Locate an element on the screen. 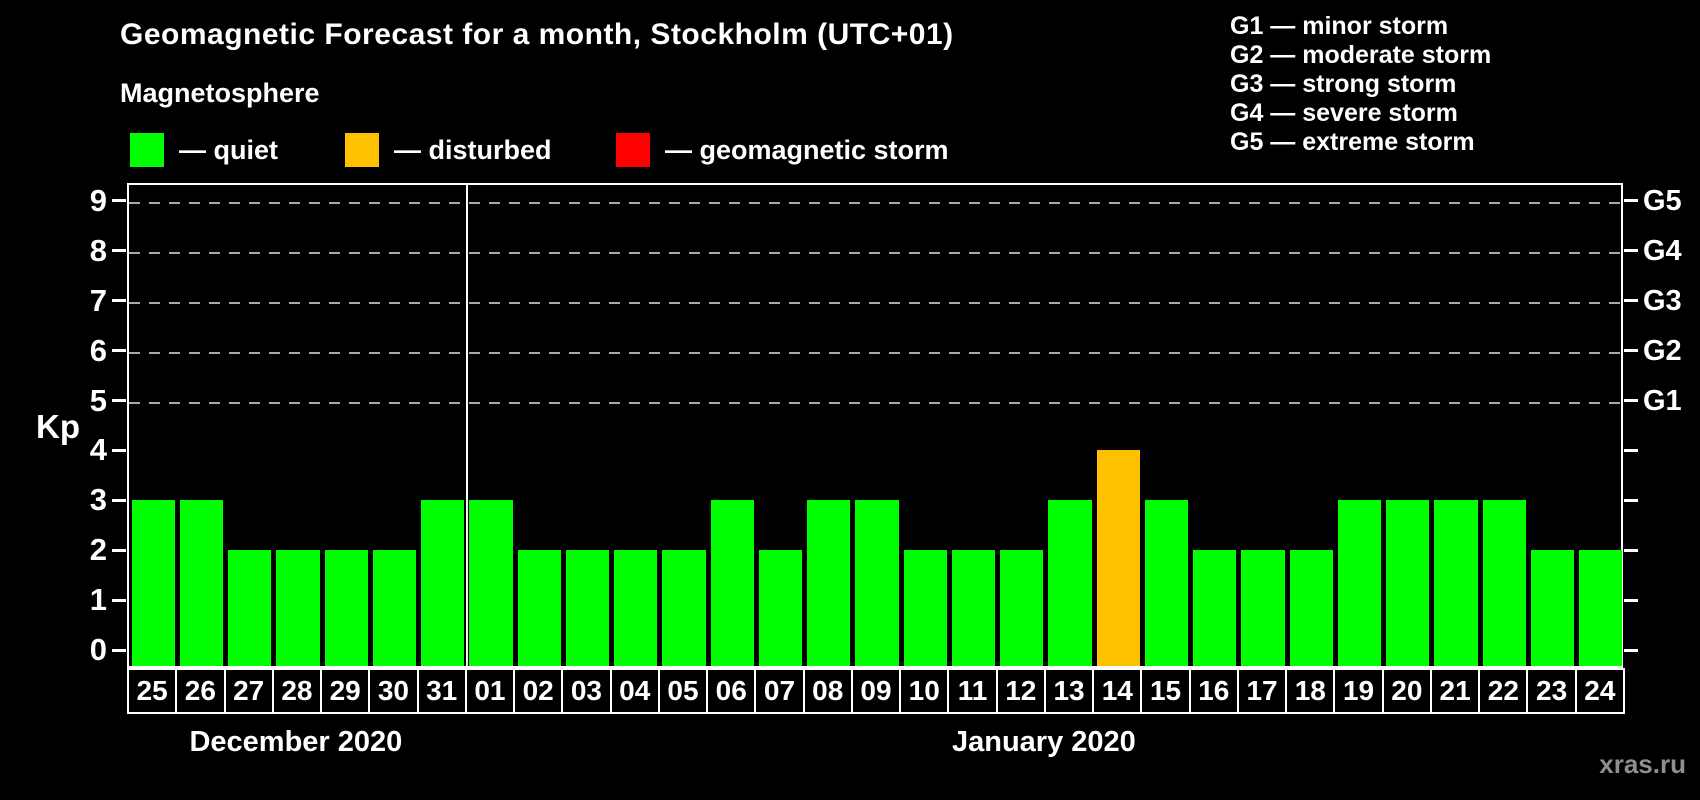 This screenshot has height=800, width=1700. day-box-27: 27 is located at coordinates (248, 691).